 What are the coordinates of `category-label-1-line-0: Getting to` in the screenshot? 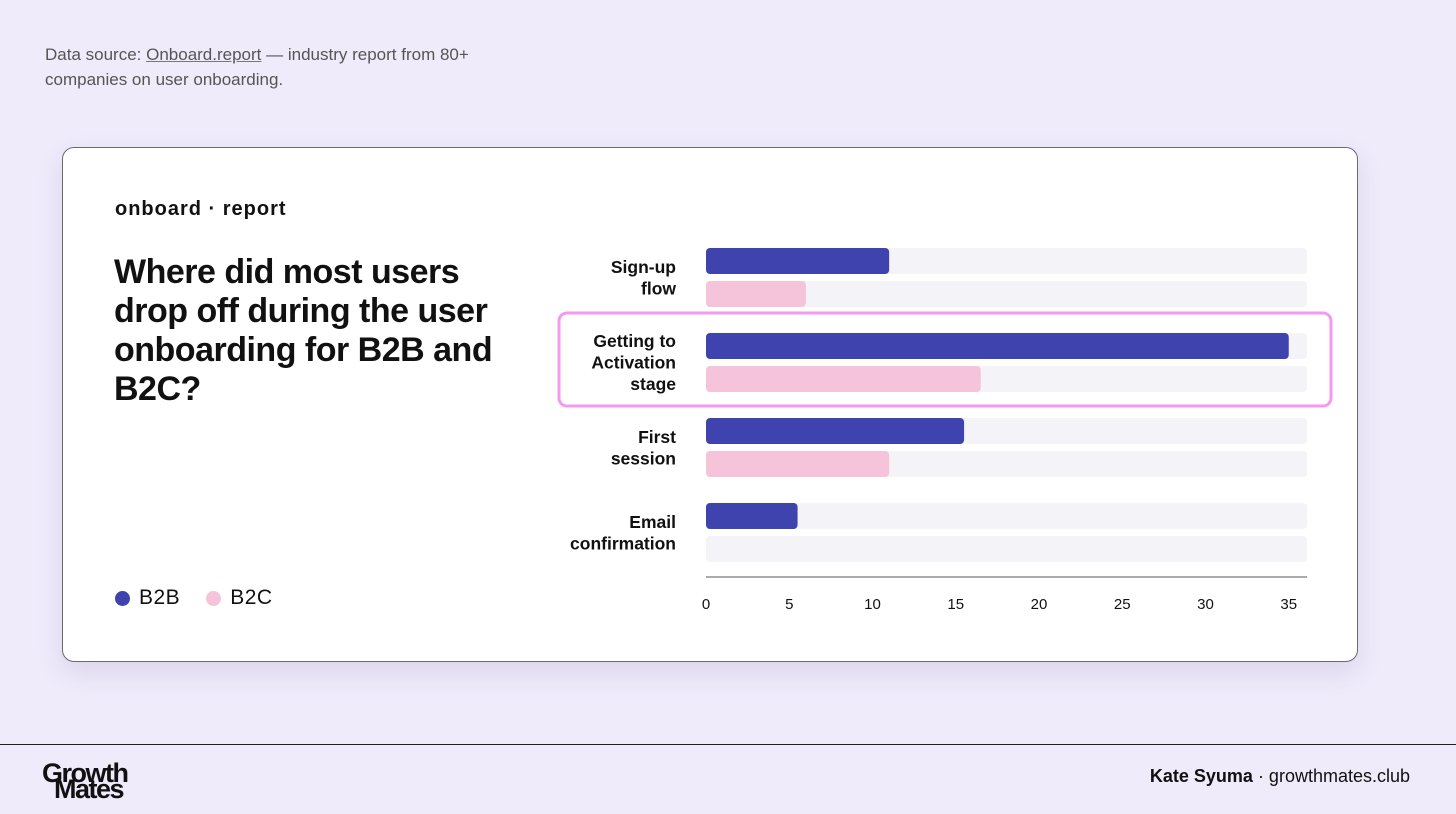 It's located at (634, 341).